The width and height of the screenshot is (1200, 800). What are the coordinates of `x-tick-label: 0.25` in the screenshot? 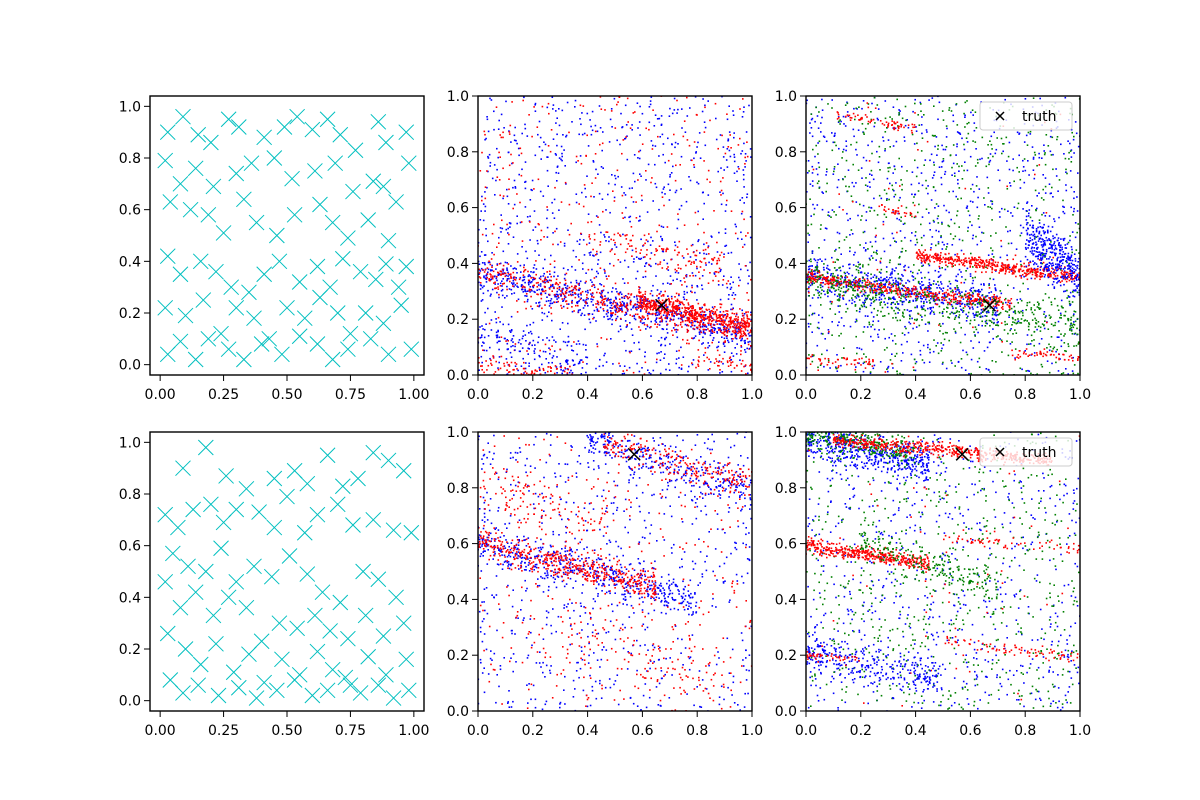 It's located at (223, 395).